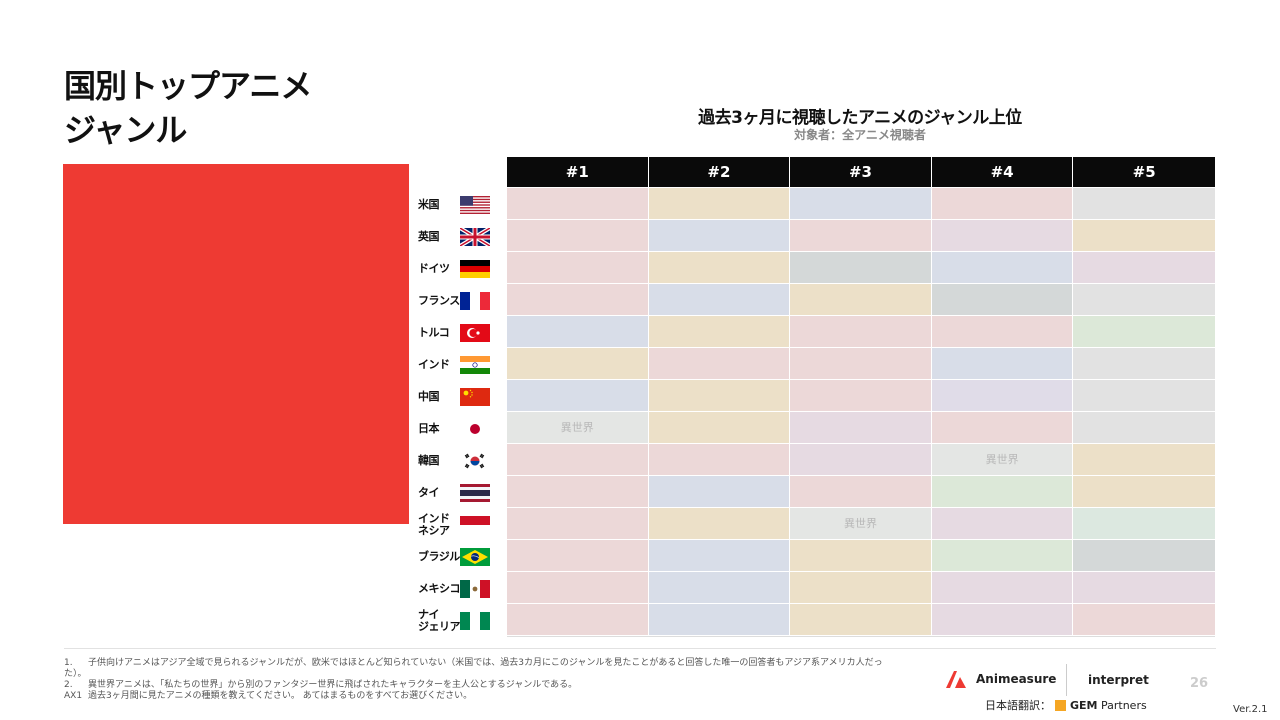 Image resolution: width=1280 pixels, height=720 pixels. Describe the element at coordinates (188, 86) in the screenshot. I see `page-title-line1: 国別トップアニメ` at that location.